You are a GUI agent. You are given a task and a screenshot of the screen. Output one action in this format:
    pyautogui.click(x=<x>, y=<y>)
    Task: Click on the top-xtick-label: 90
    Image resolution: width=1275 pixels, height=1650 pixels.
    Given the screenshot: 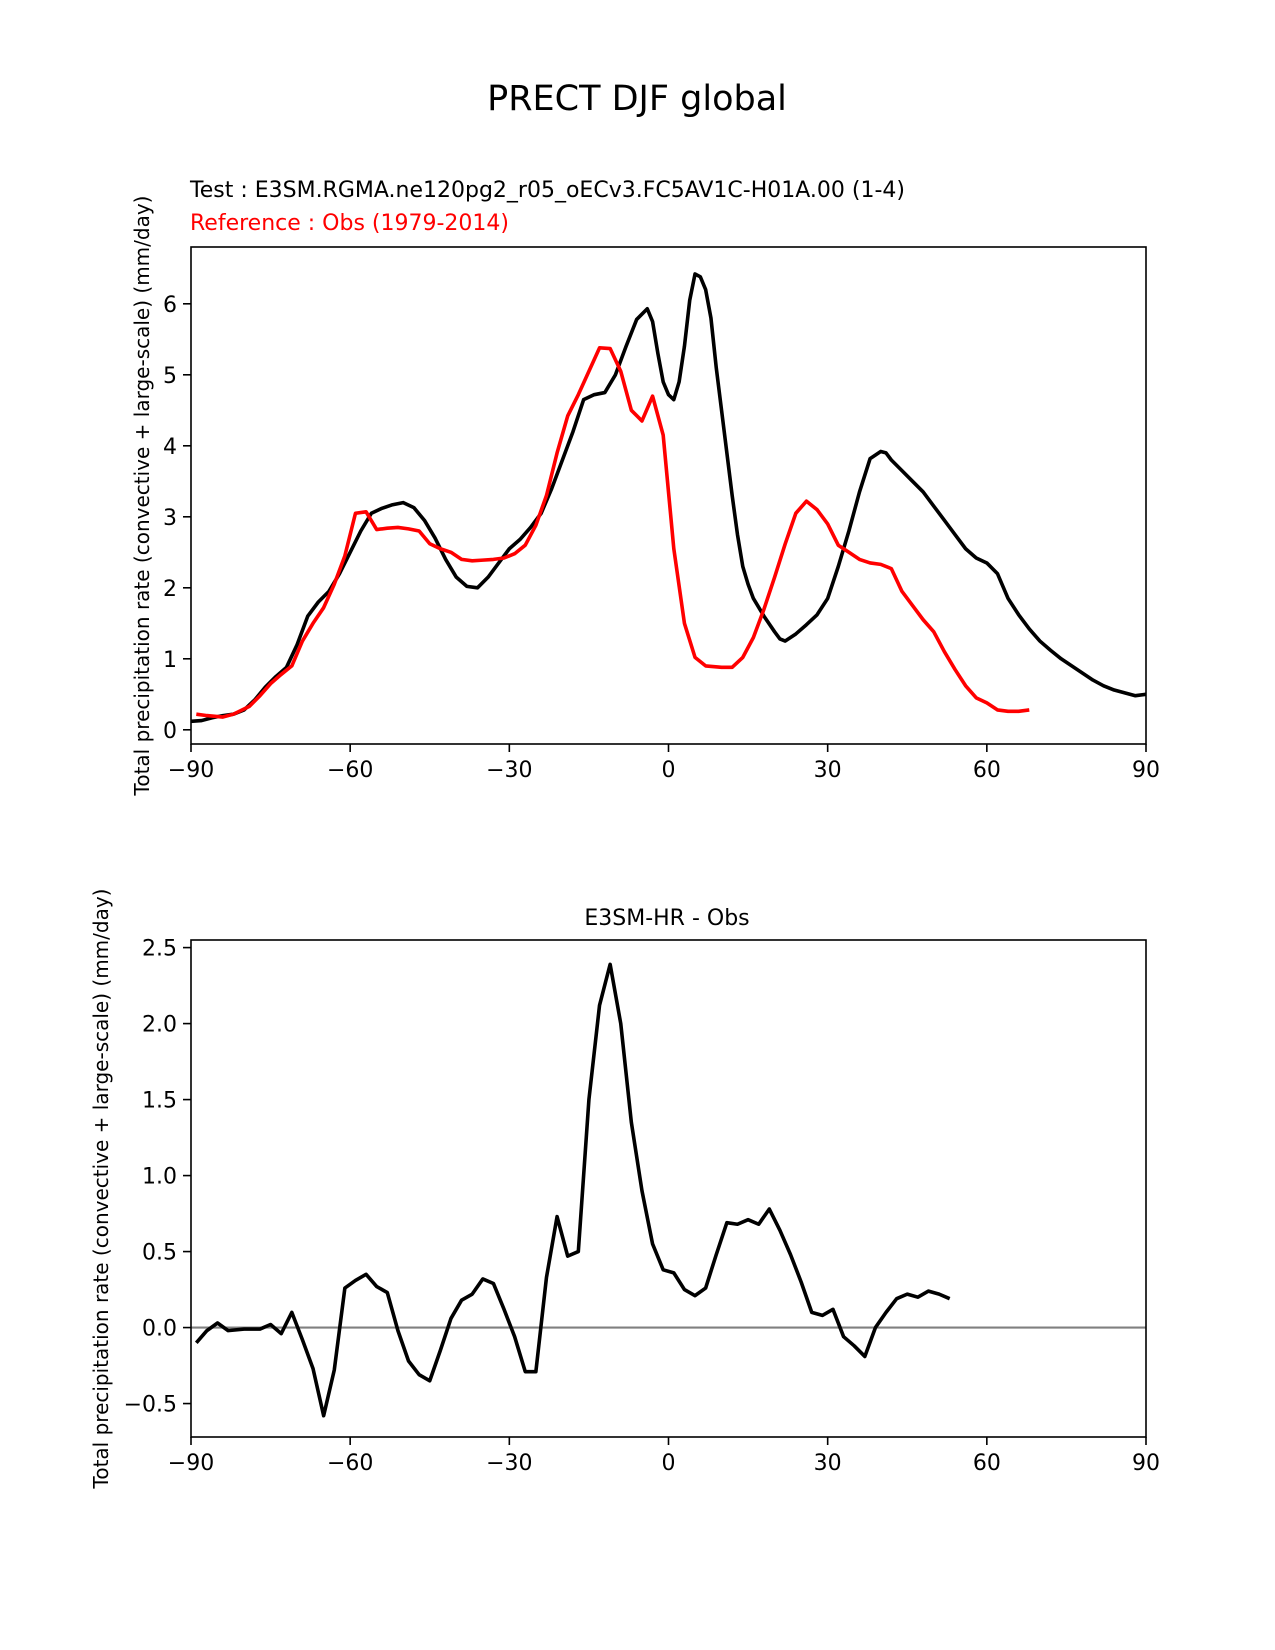 What is the action you would take?
    pyautogui.click(x=1146, y=770)
    